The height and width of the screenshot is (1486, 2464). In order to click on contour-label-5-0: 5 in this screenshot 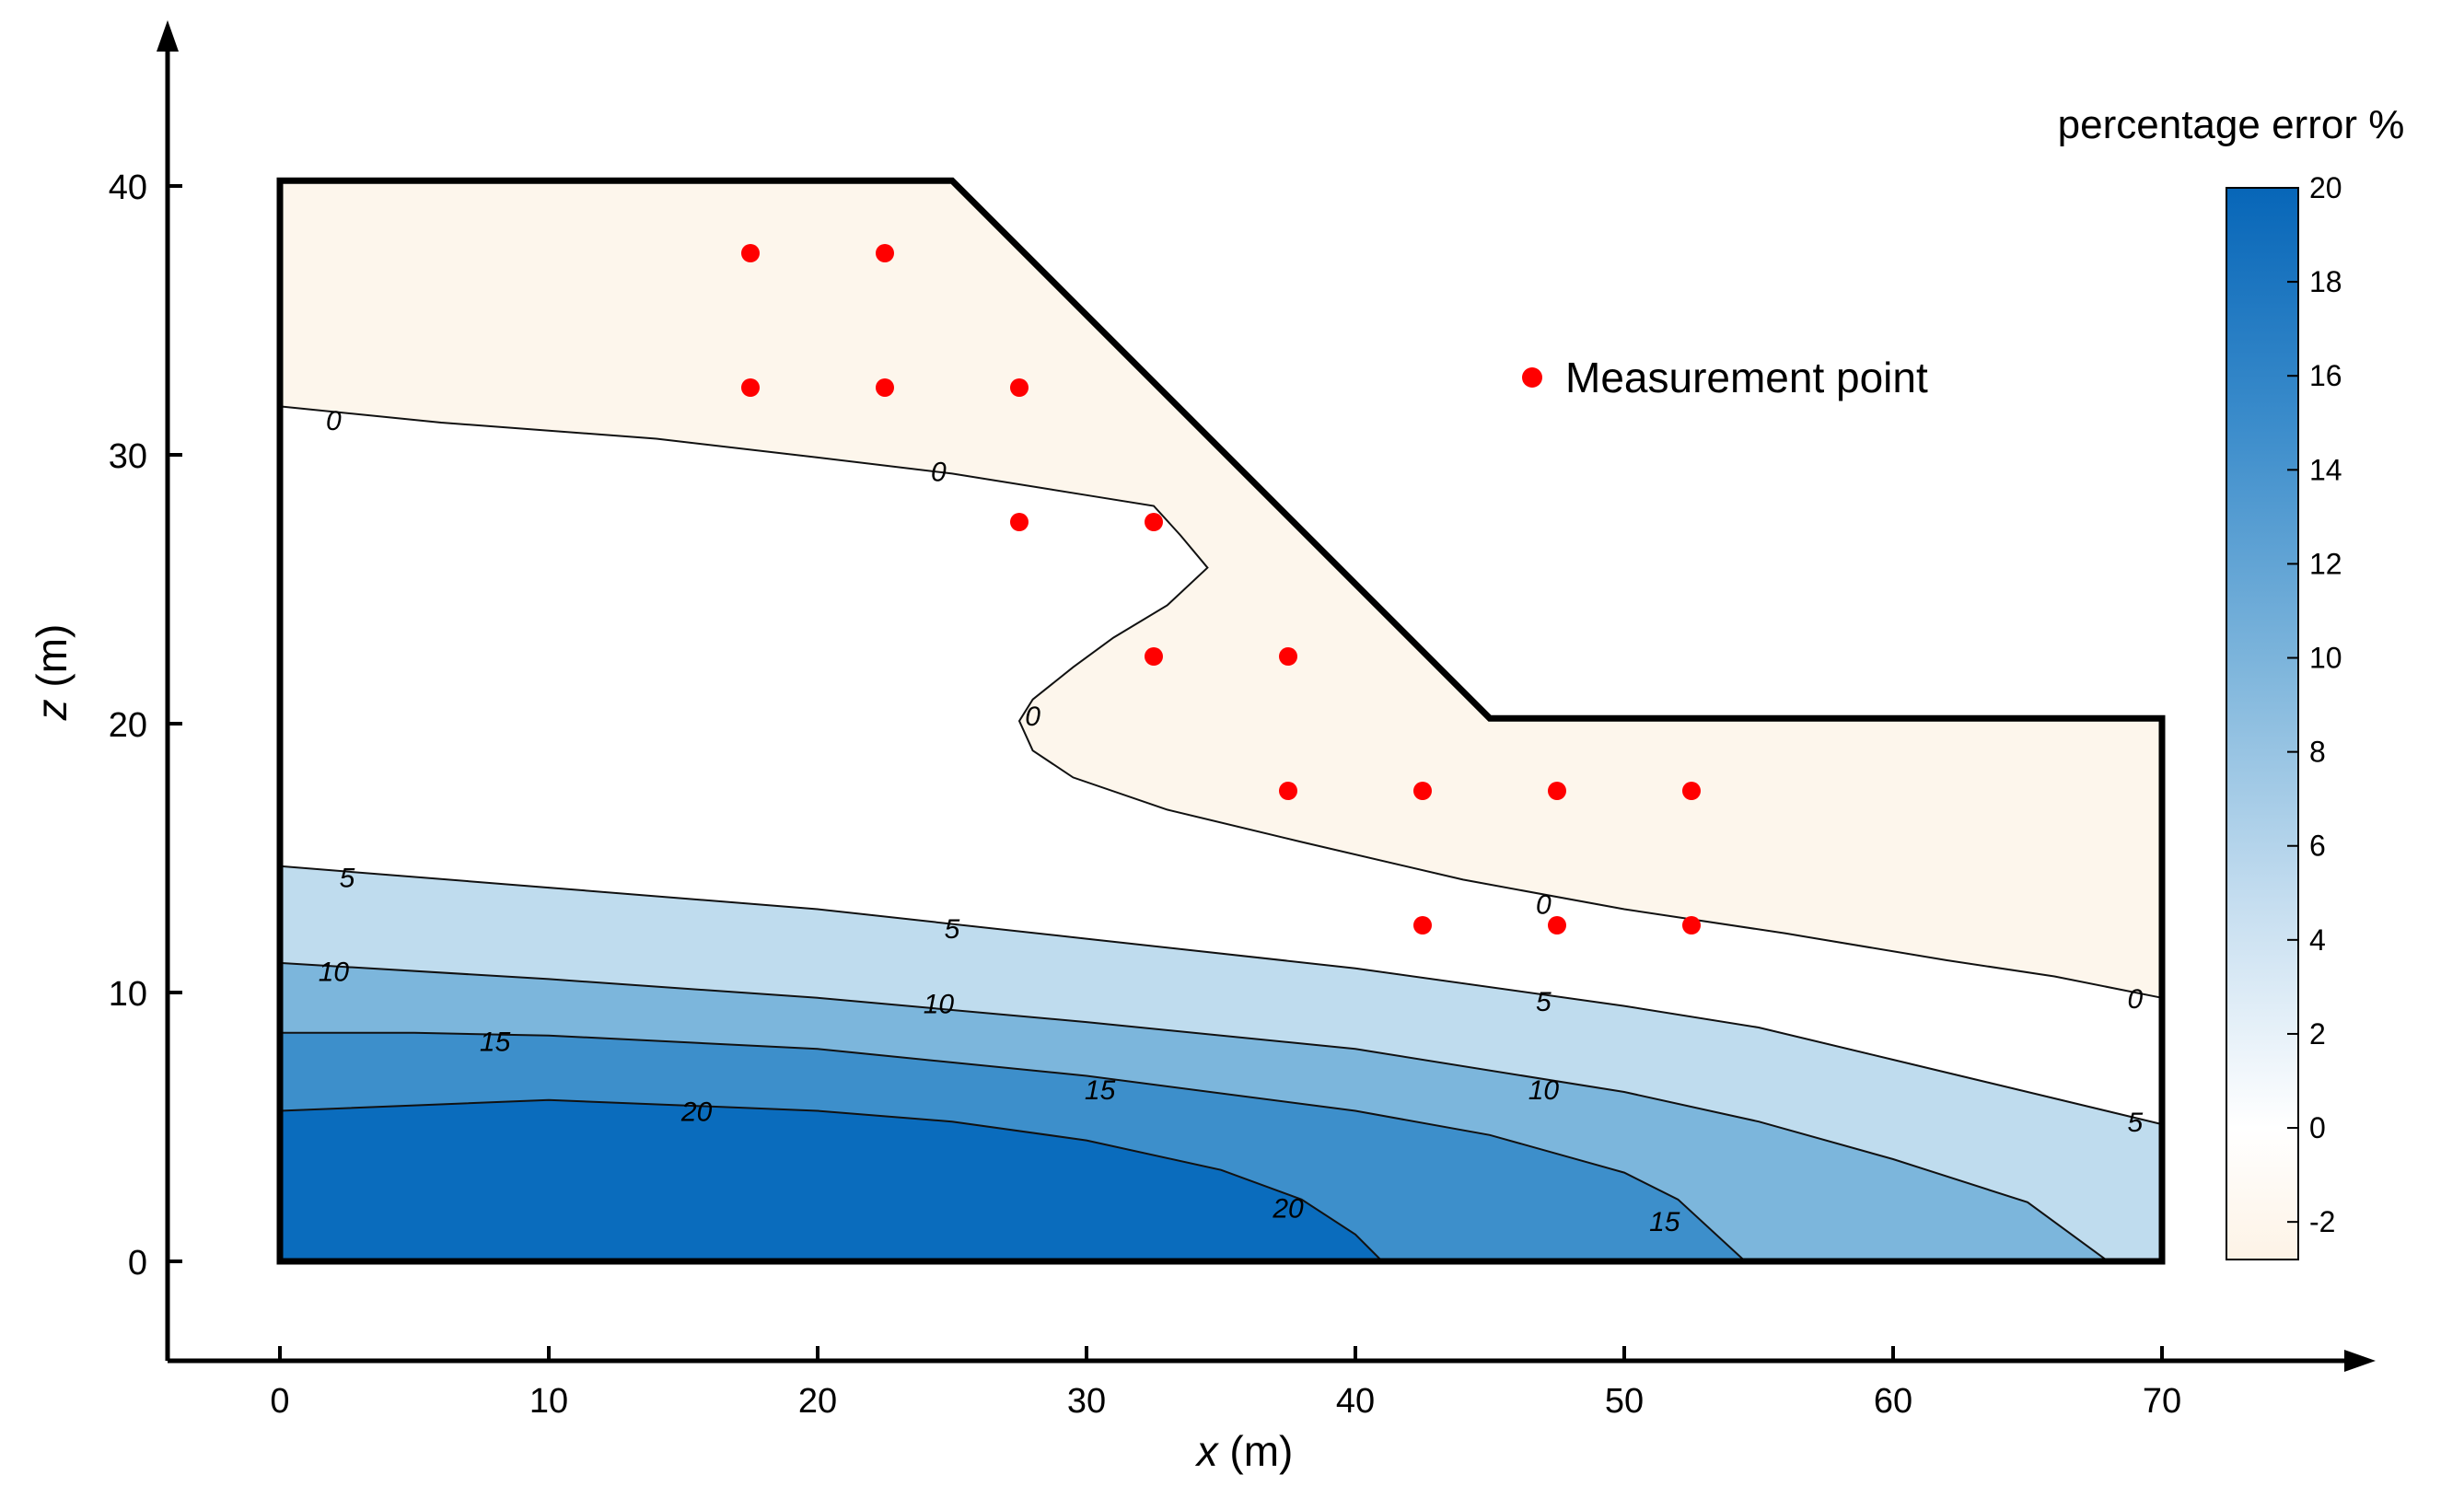, I will do `click(347, 878)`.